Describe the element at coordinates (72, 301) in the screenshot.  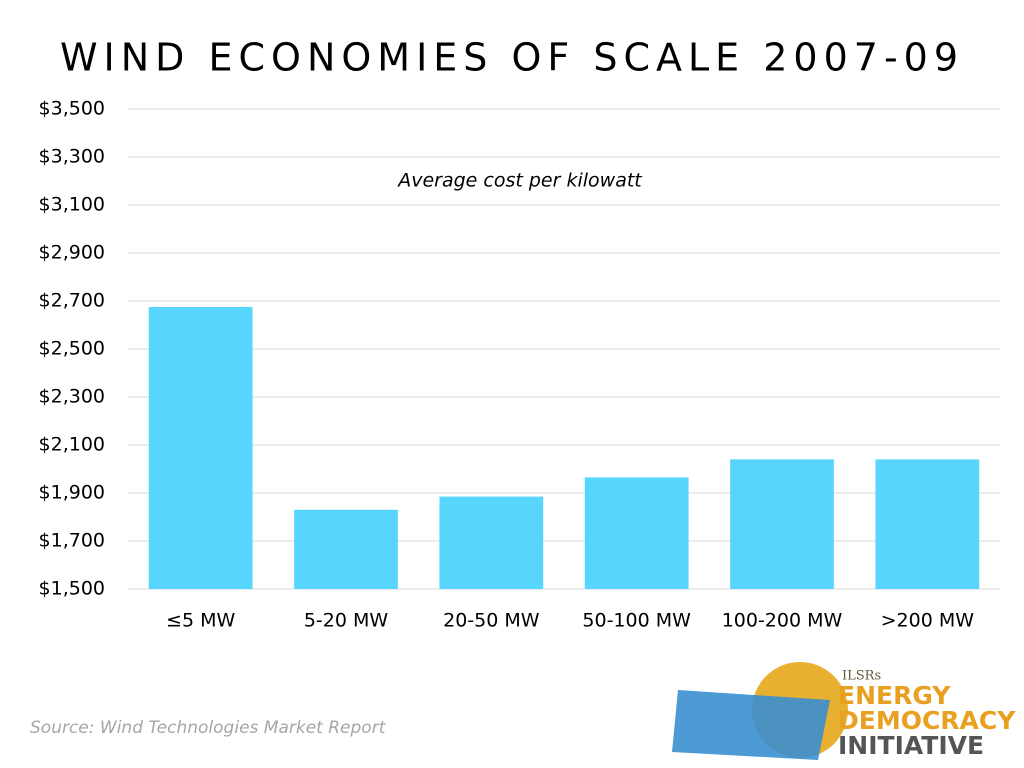
I see `y-tick-label: $2,700` at that location.